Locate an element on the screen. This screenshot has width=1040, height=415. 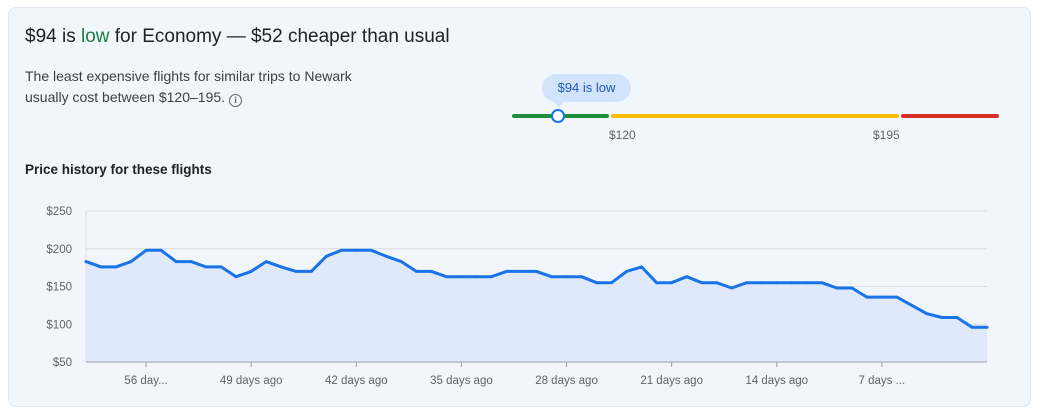
price-history-title: Price history for these flights is located at coordinates (118, 169).